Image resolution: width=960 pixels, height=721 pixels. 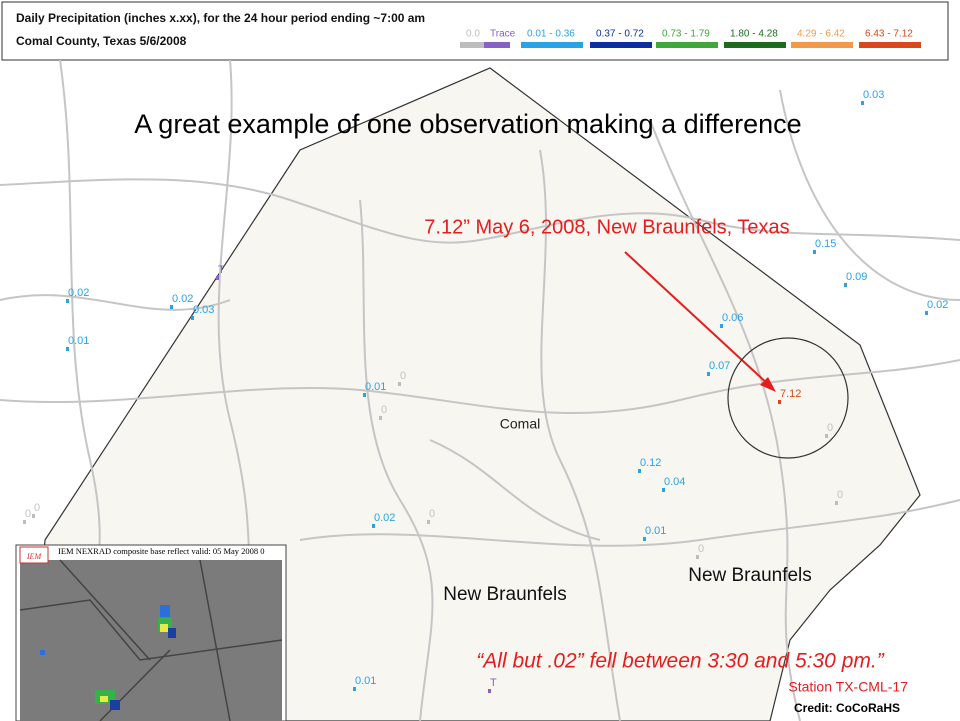 What do you see at coordinates (768, 384) in the screenshot?
I see `arrow-head` at bounding box center [768, 384].